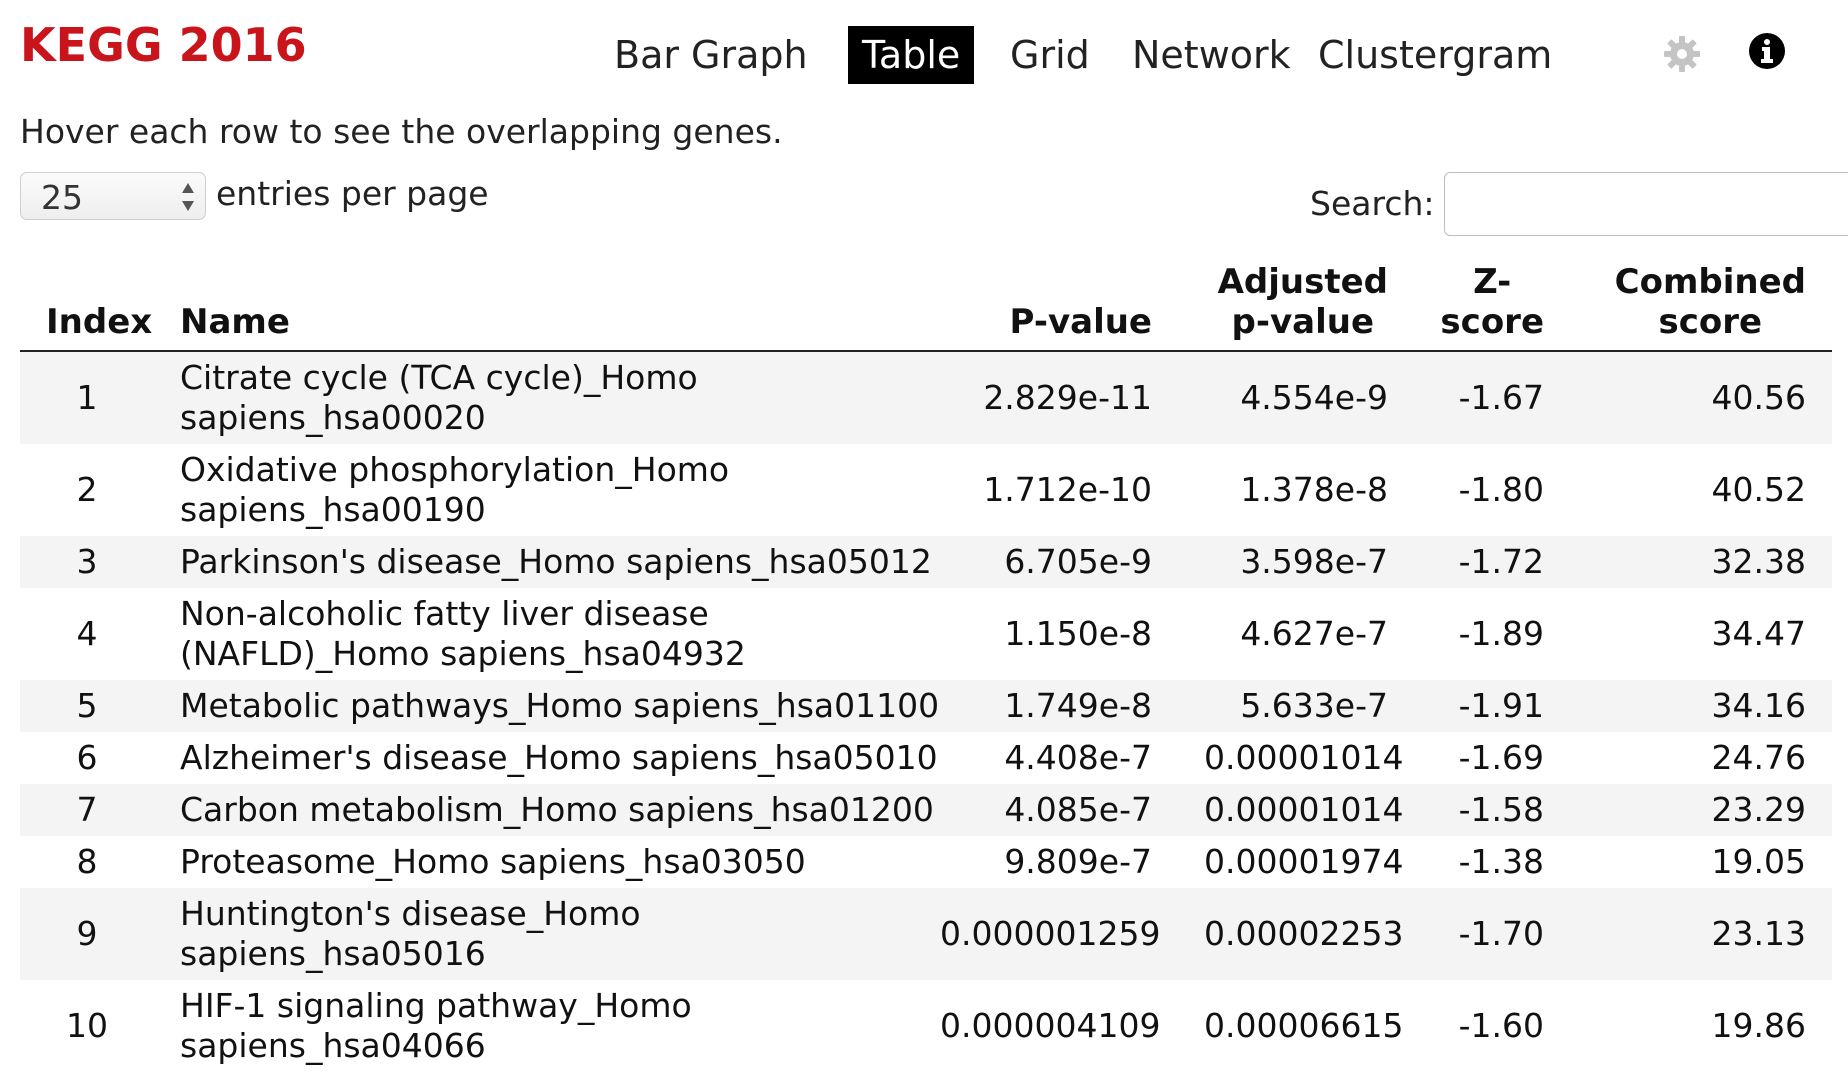  What do you see at coordinates (1701, 562) in the screenshot?
I see `row-combined-score: 32.38` at bounding box center [1701, 562].